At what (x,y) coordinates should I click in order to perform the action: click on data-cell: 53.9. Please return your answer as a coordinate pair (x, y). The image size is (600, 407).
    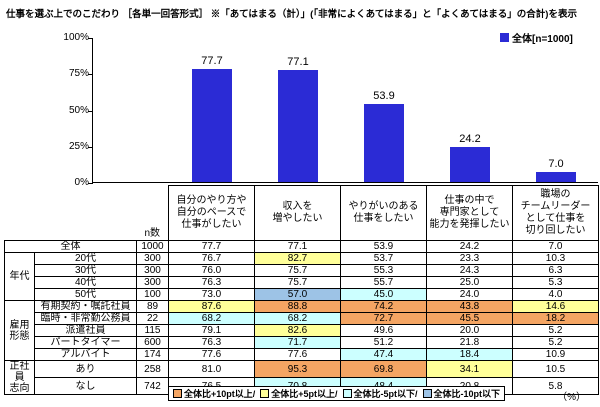
    Looking at the image, I should click on (383, 246).